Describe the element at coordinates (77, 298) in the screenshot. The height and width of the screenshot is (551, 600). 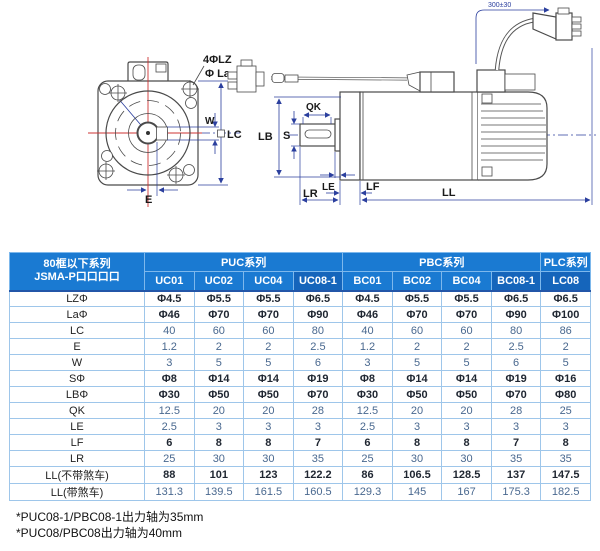
I see `row-label: LZΦ` at that location.